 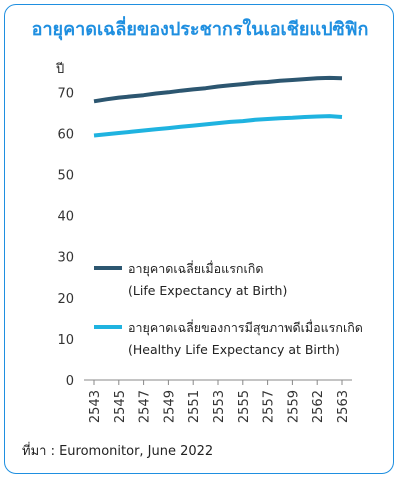 What do you see at coordinates (65, 340) in the screenshot?
I see `y-tick-label: 10` at bounding box center [65, 340].